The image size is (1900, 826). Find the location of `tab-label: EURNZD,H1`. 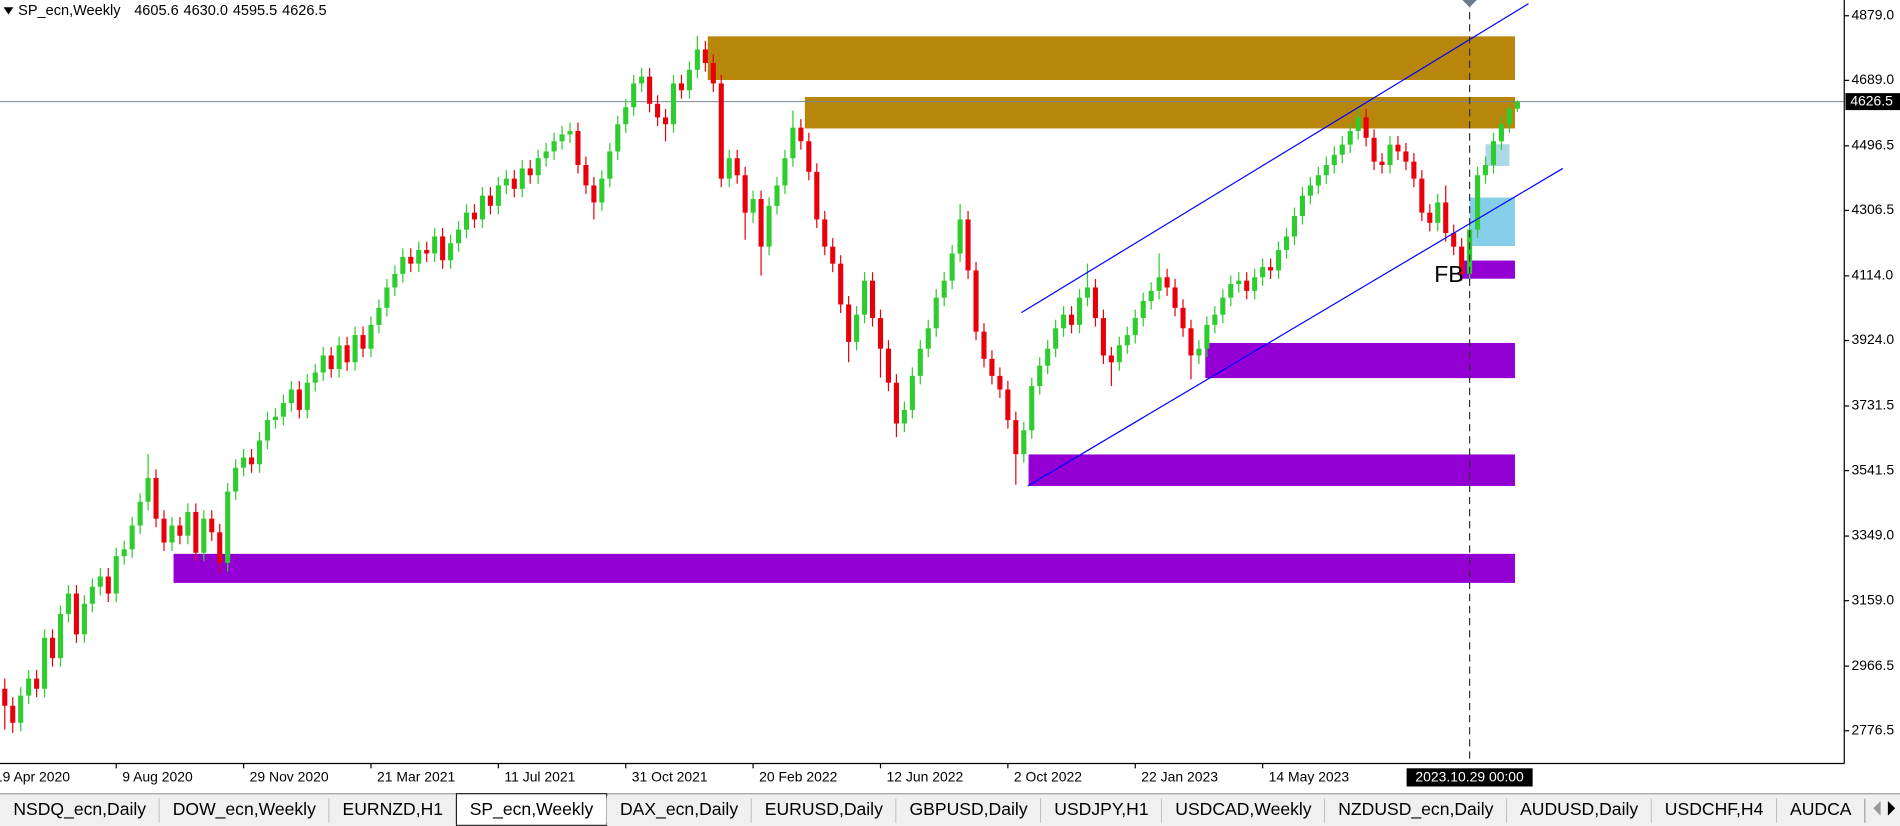

tab-label: EURNZD,H1 is located at coordinates (393, 809).